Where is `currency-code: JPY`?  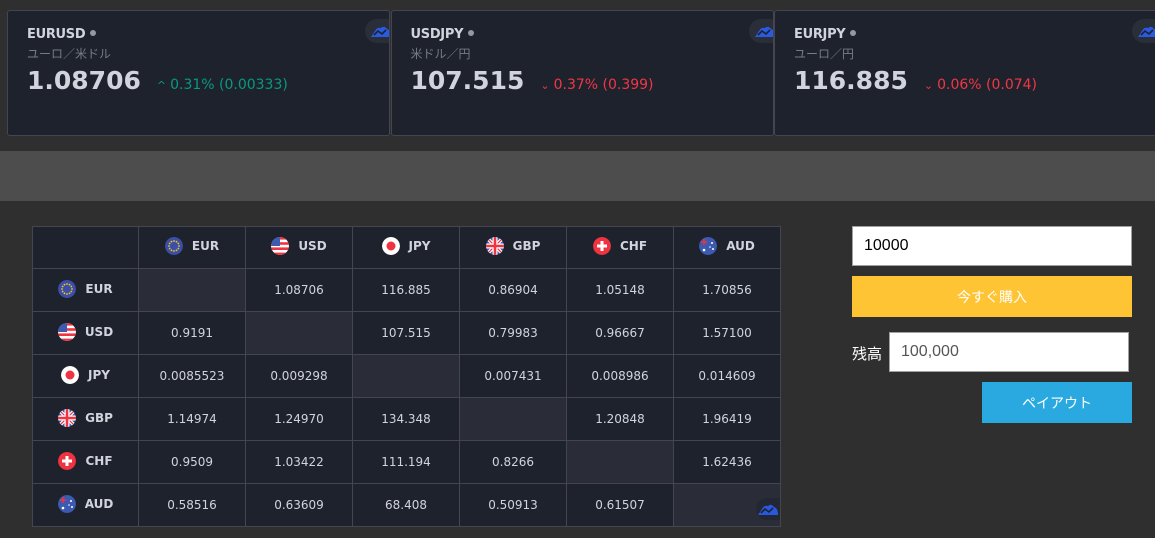 currency-code: JPY is located at coordinates (99, 374).